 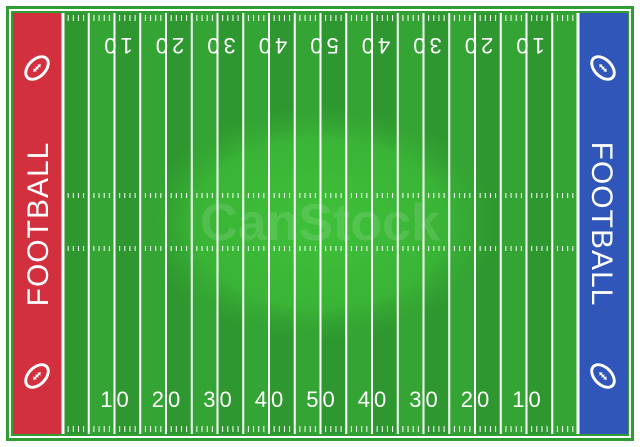 I want to click on watermark: CanStock, so click(x=320, y=223).